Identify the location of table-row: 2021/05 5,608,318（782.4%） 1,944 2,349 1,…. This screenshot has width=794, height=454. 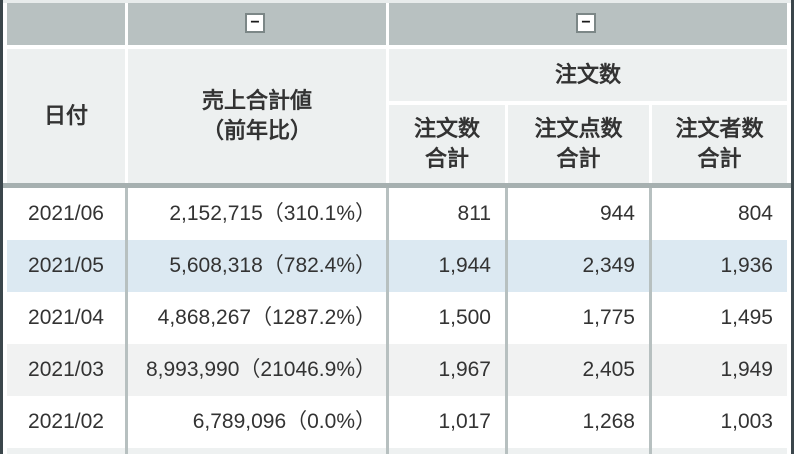
(397, 266).